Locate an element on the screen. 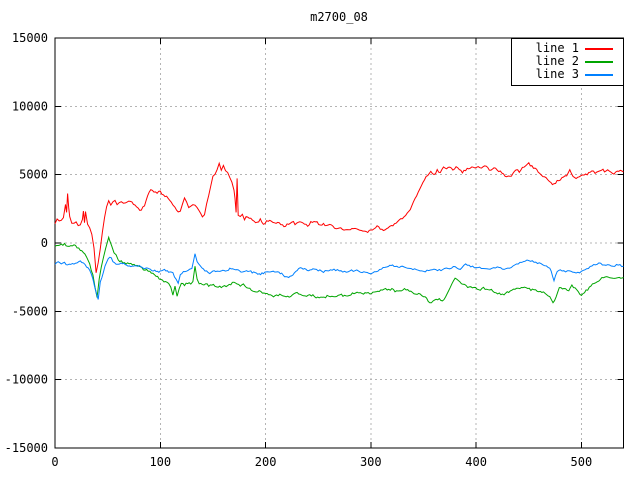  y-tick-label: -15000 is located at coordinates (26, 448).